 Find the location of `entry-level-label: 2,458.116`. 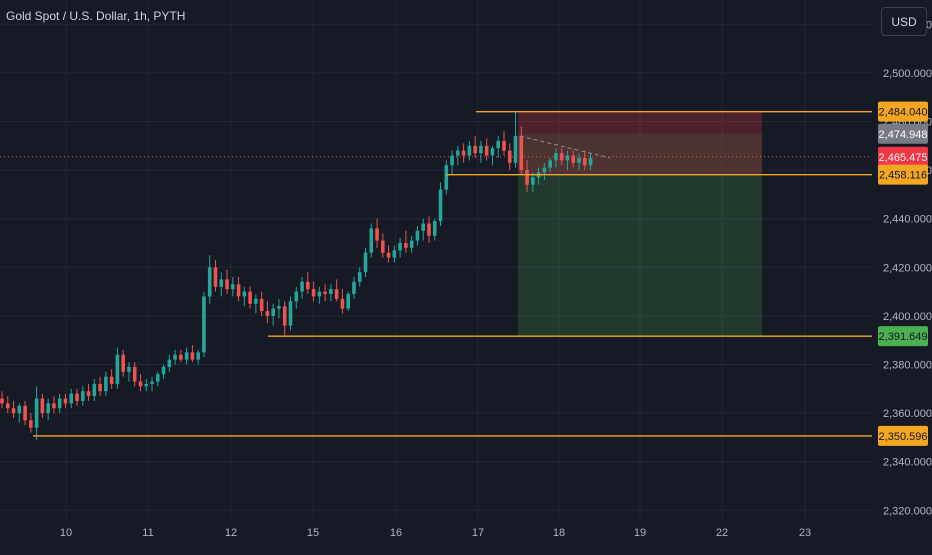

entry-level-label: 2,458.116 is located at coordinates (903, 176).